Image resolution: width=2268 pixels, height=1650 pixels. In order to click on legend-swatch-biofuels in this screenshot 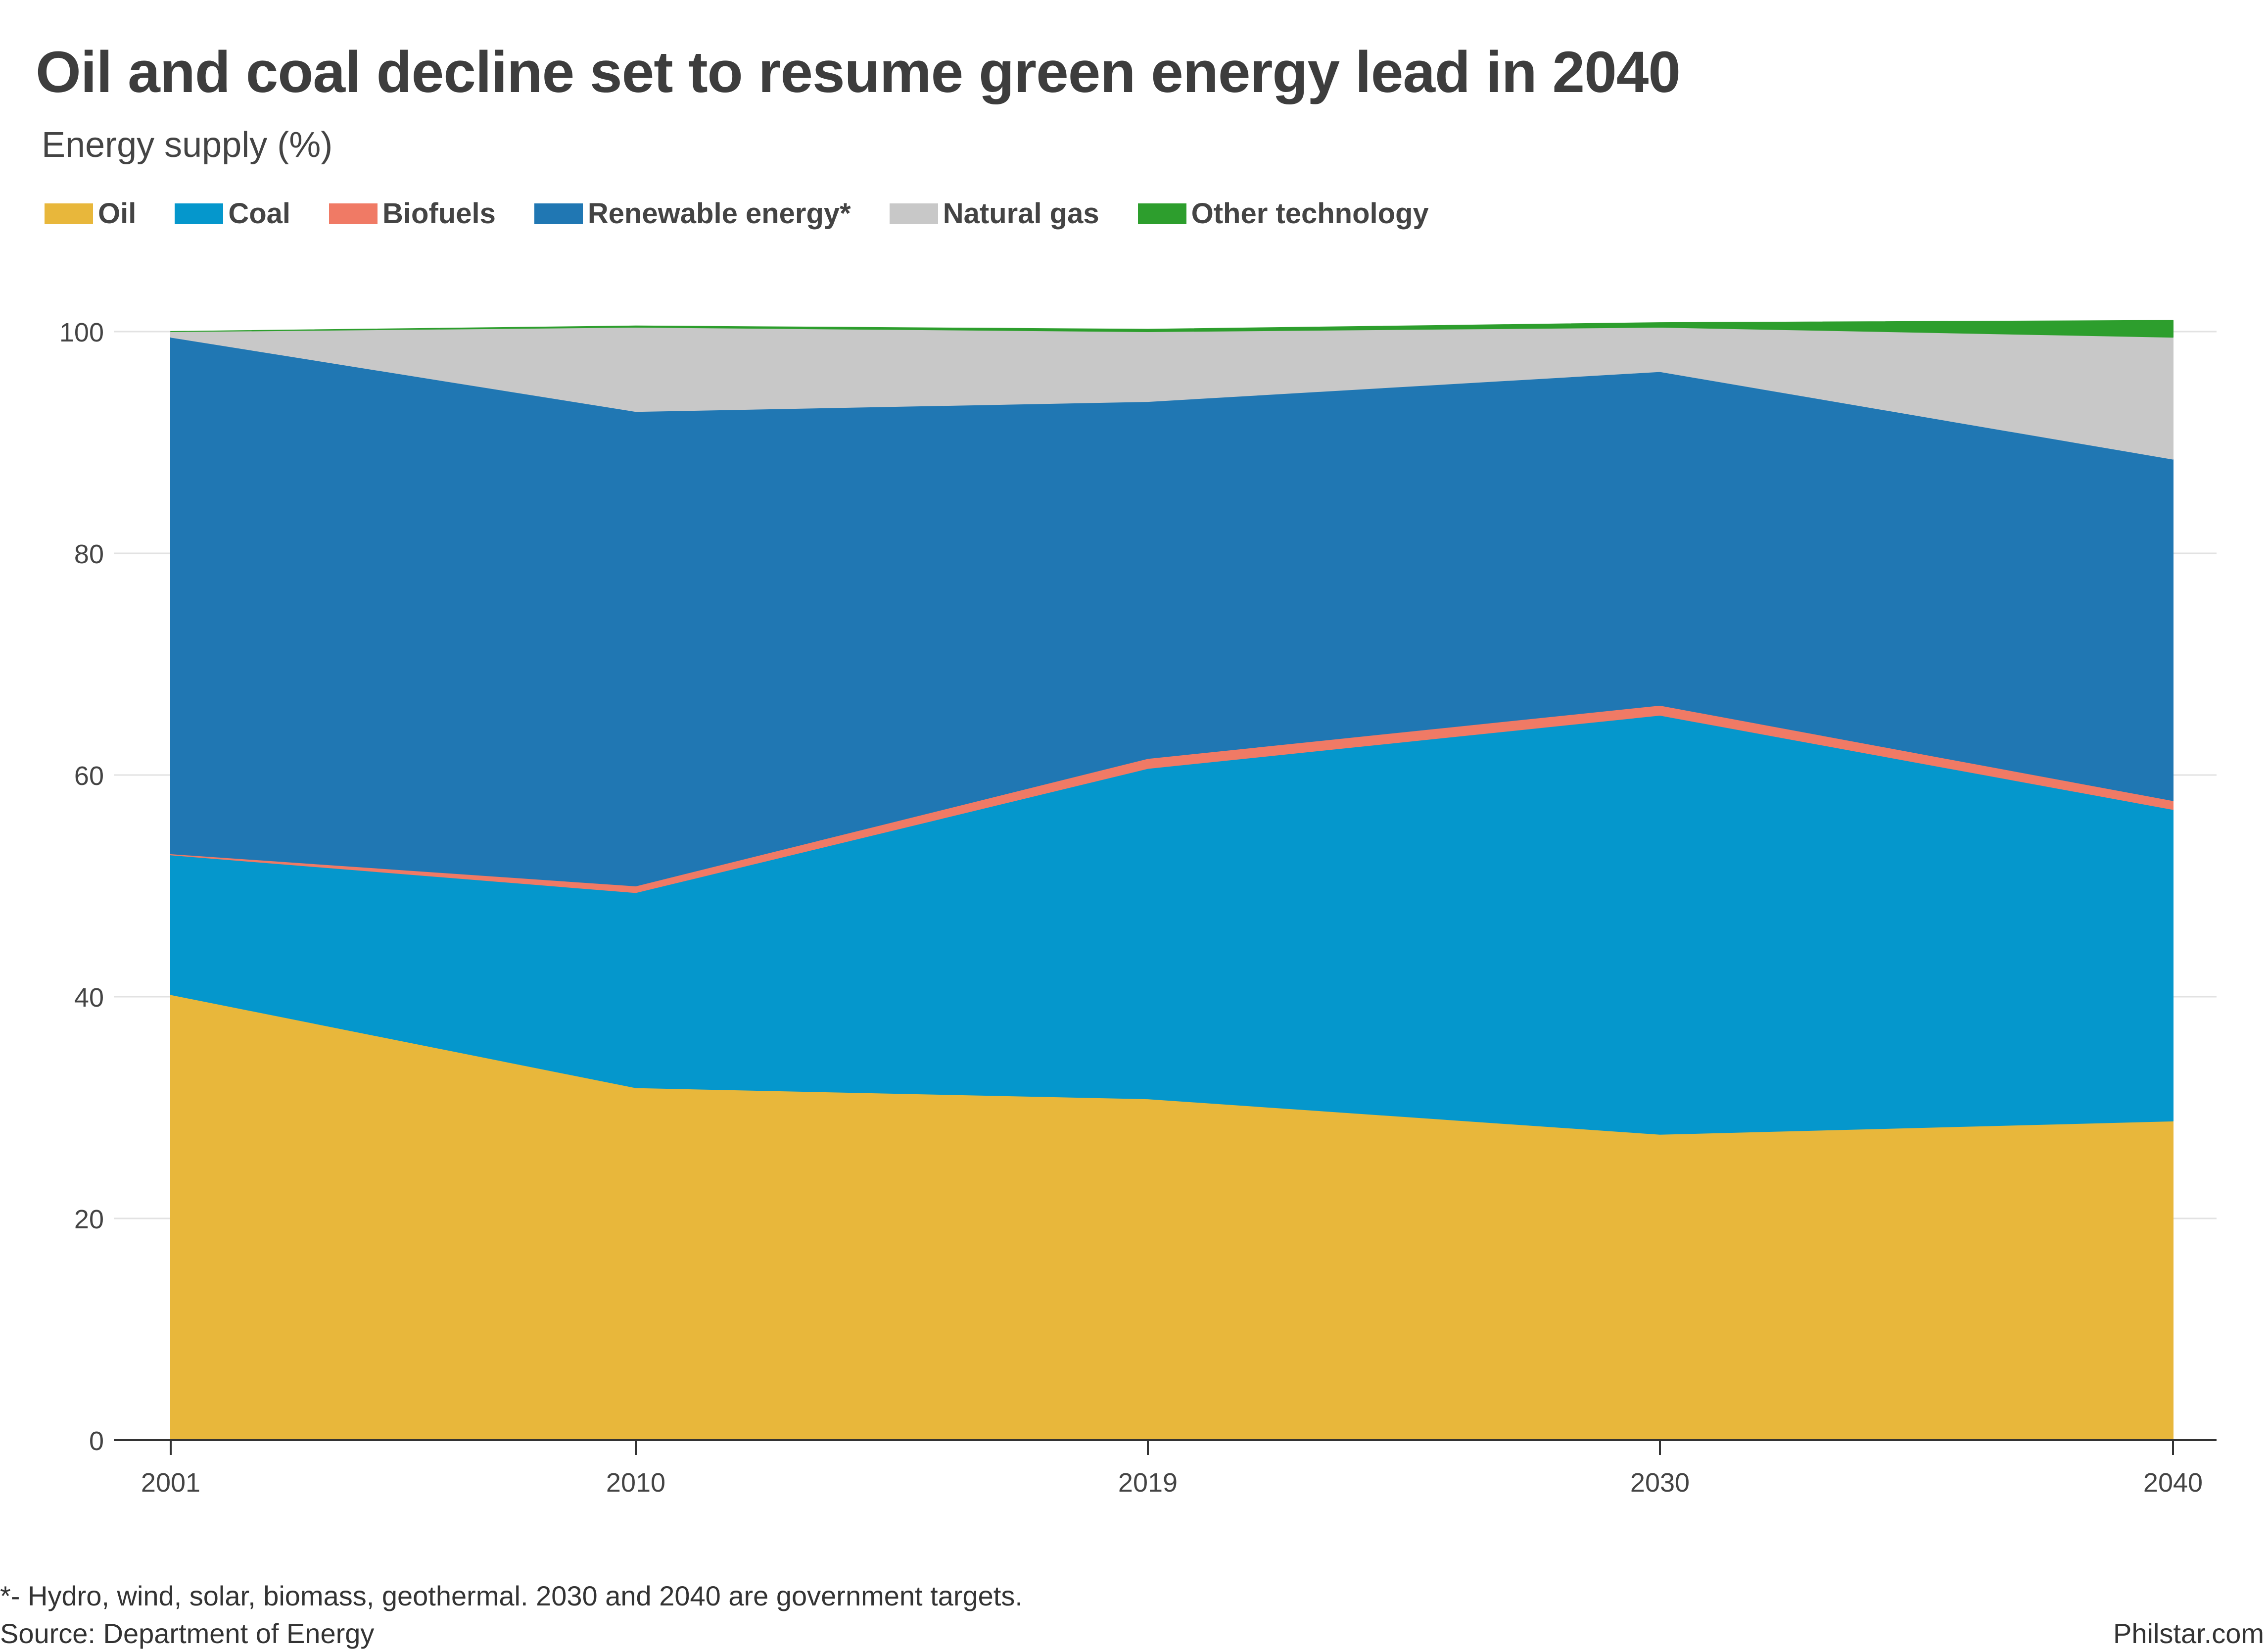, I will do `click(353, 213)`.